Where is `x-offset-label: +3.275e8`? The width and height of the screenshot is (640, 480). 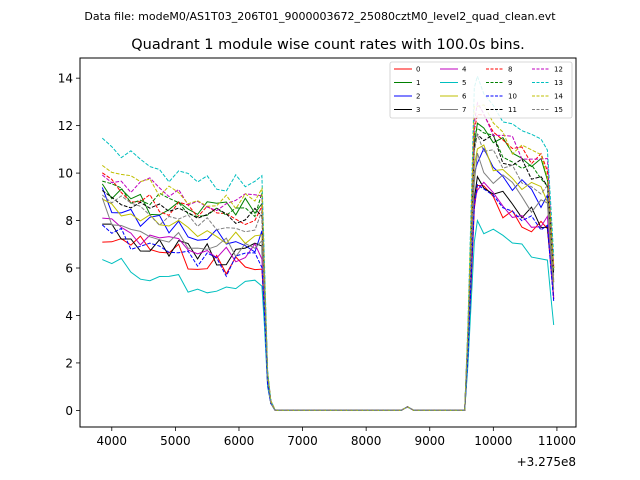
x-offset-label: +3.275e8 is located at coordinates (546, 462).